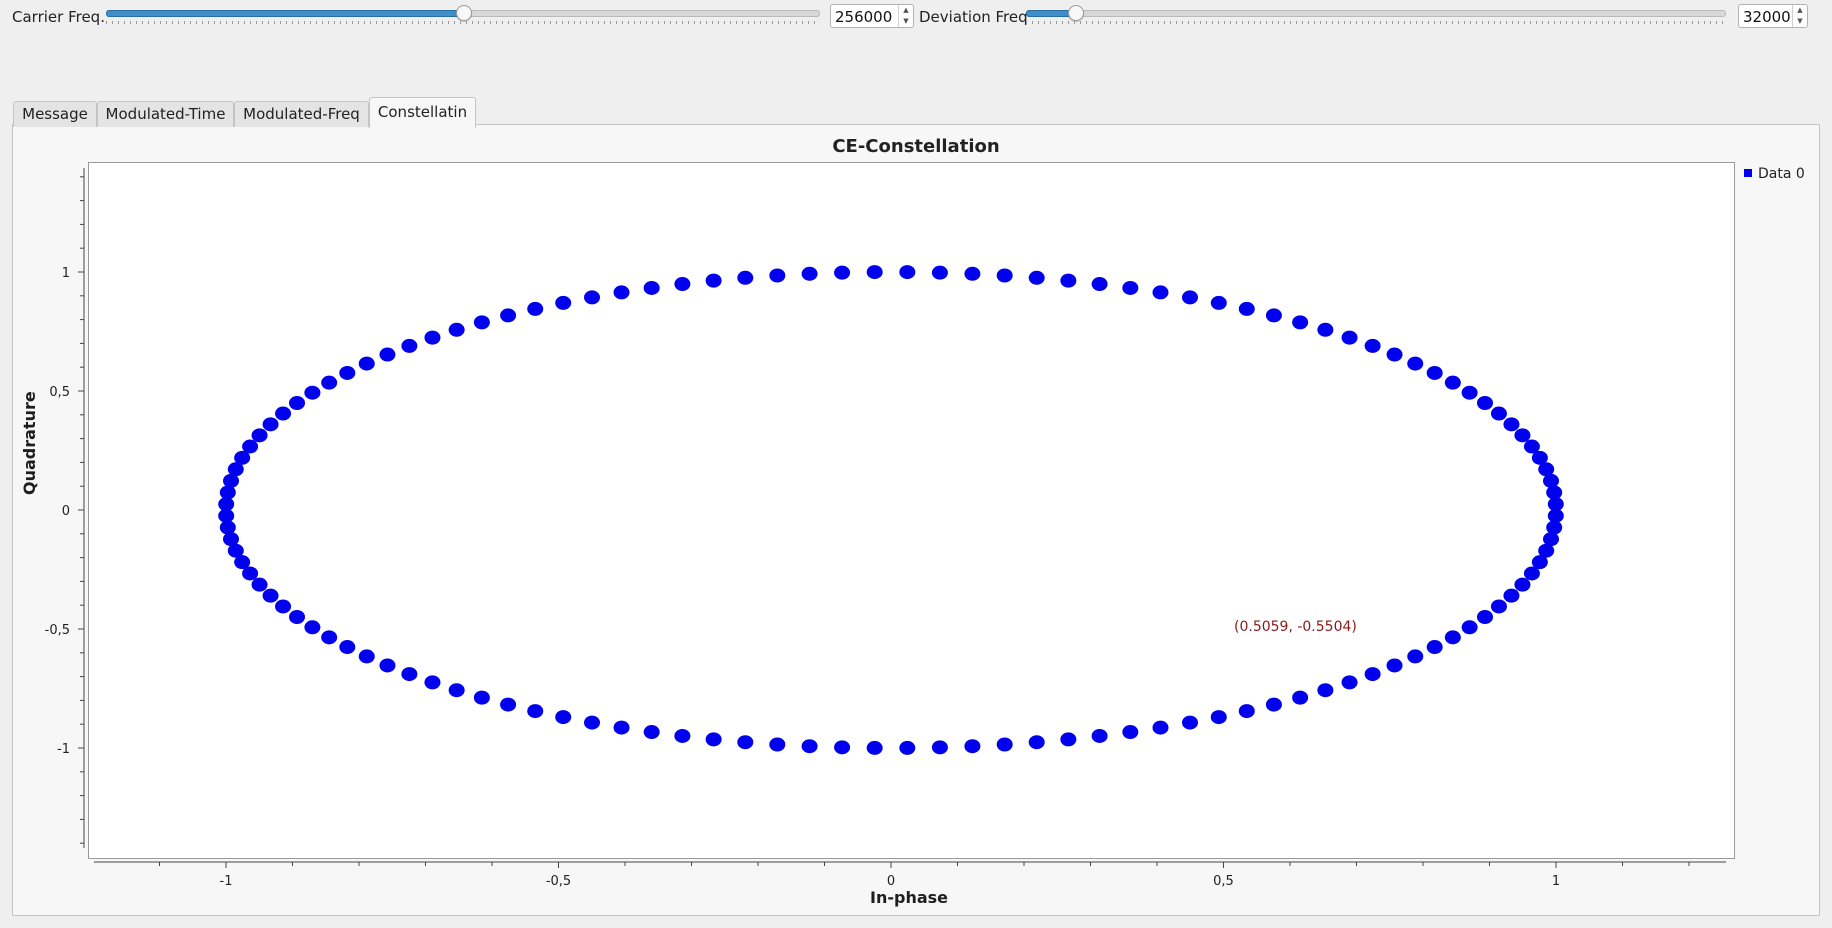 The width and height of the screenshot is (1832, 928). I want to click on carrier-freq-slider-handle, so click(464, 13).